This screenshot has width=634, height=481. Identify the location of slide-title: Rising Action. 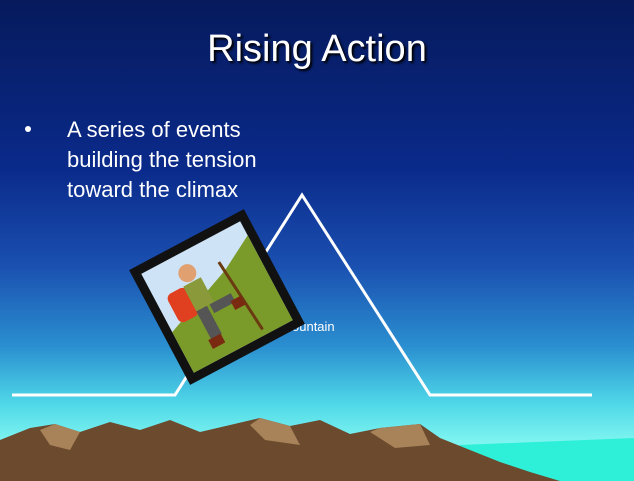
(317, 49).